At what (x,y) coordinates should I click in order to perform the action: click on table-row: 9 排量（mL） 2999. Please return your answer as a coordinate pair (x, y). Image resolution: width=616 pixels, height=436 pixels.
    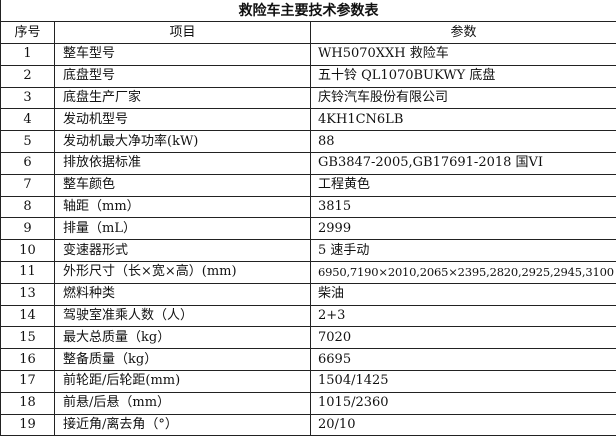
    Looking at the image, I should click on (308, 229).